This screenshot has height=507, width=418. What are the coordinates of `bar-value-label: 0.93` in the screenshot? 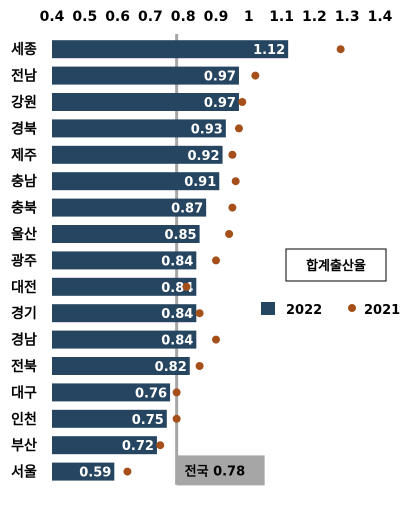 It's located at (207, 129).